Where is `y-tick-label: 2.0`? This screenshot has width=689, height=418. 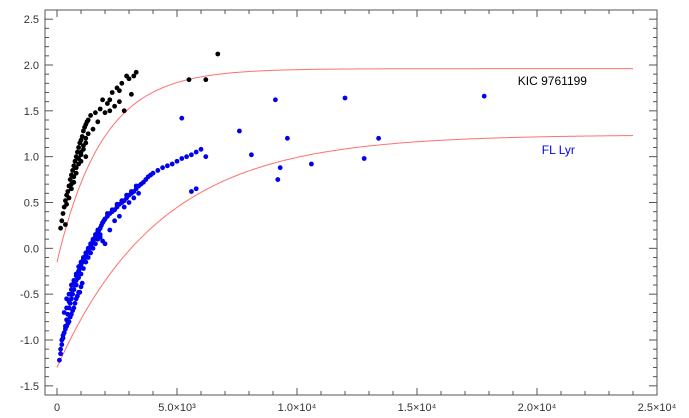
y-tick-label: 2.0 is located at coordinates (31, 66).